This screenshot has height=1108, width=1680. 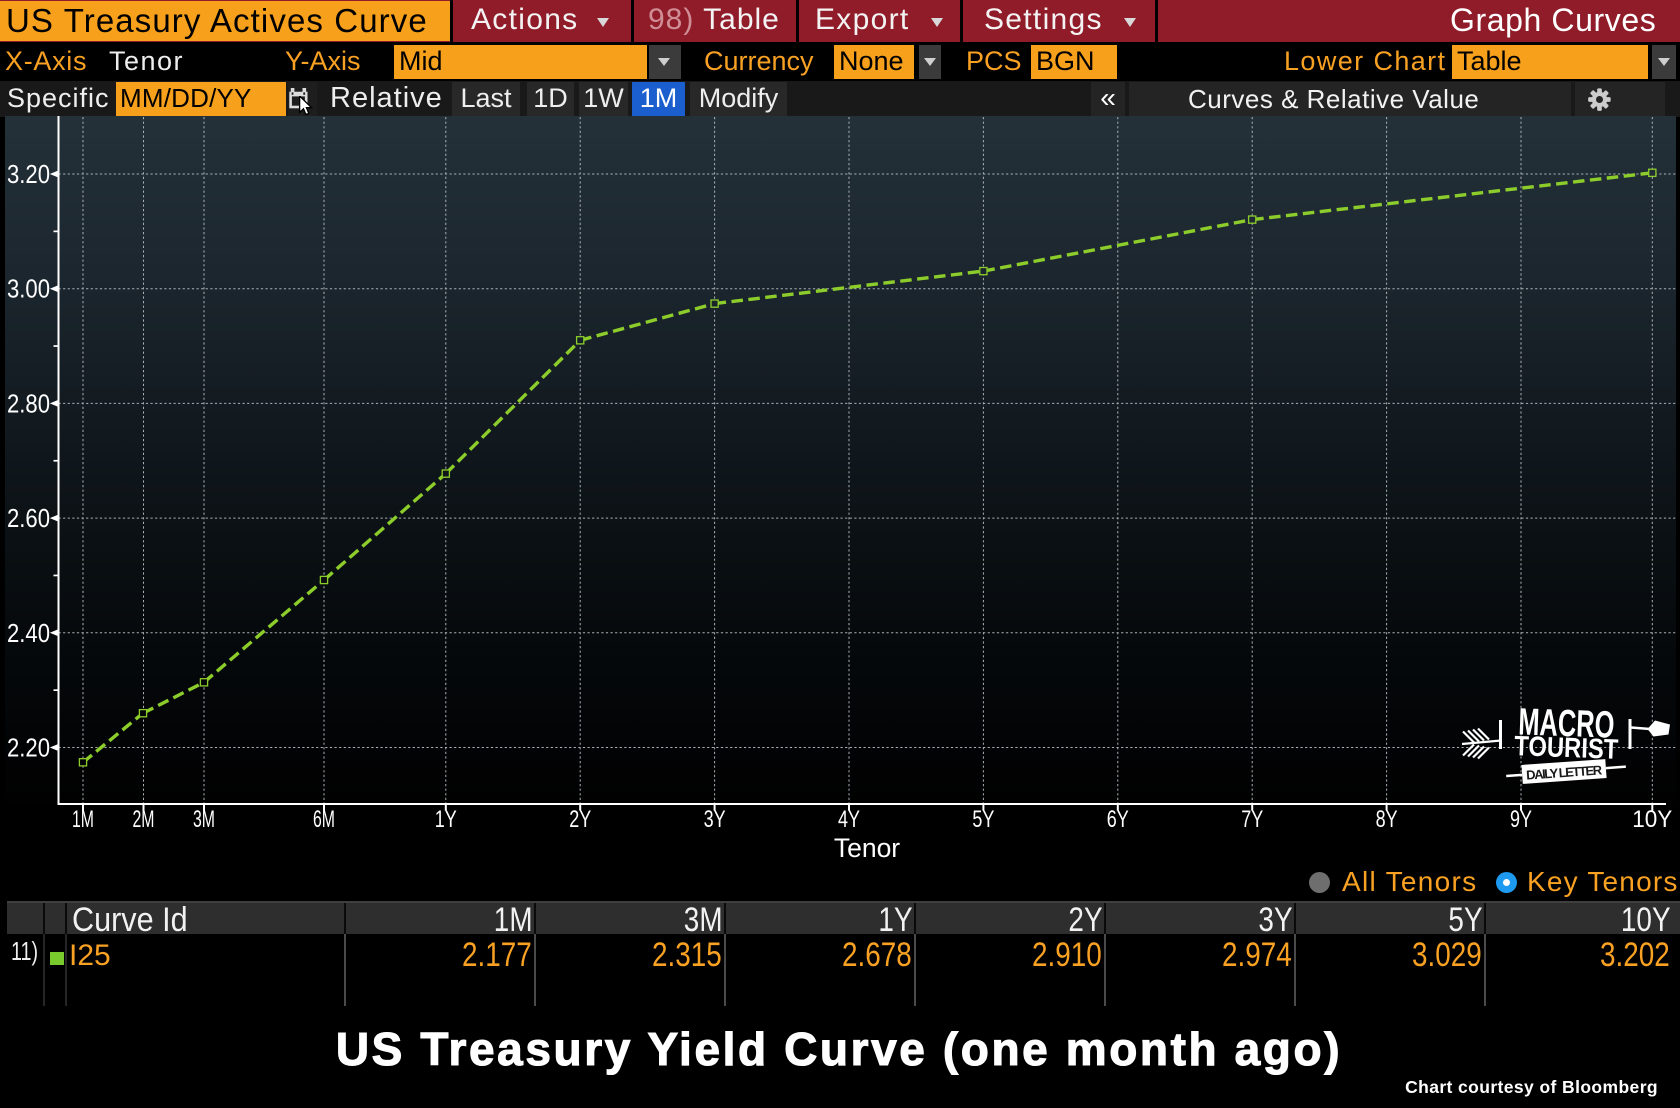 I want to click on svg-text: 10Y, so click(x=1652, y=819).